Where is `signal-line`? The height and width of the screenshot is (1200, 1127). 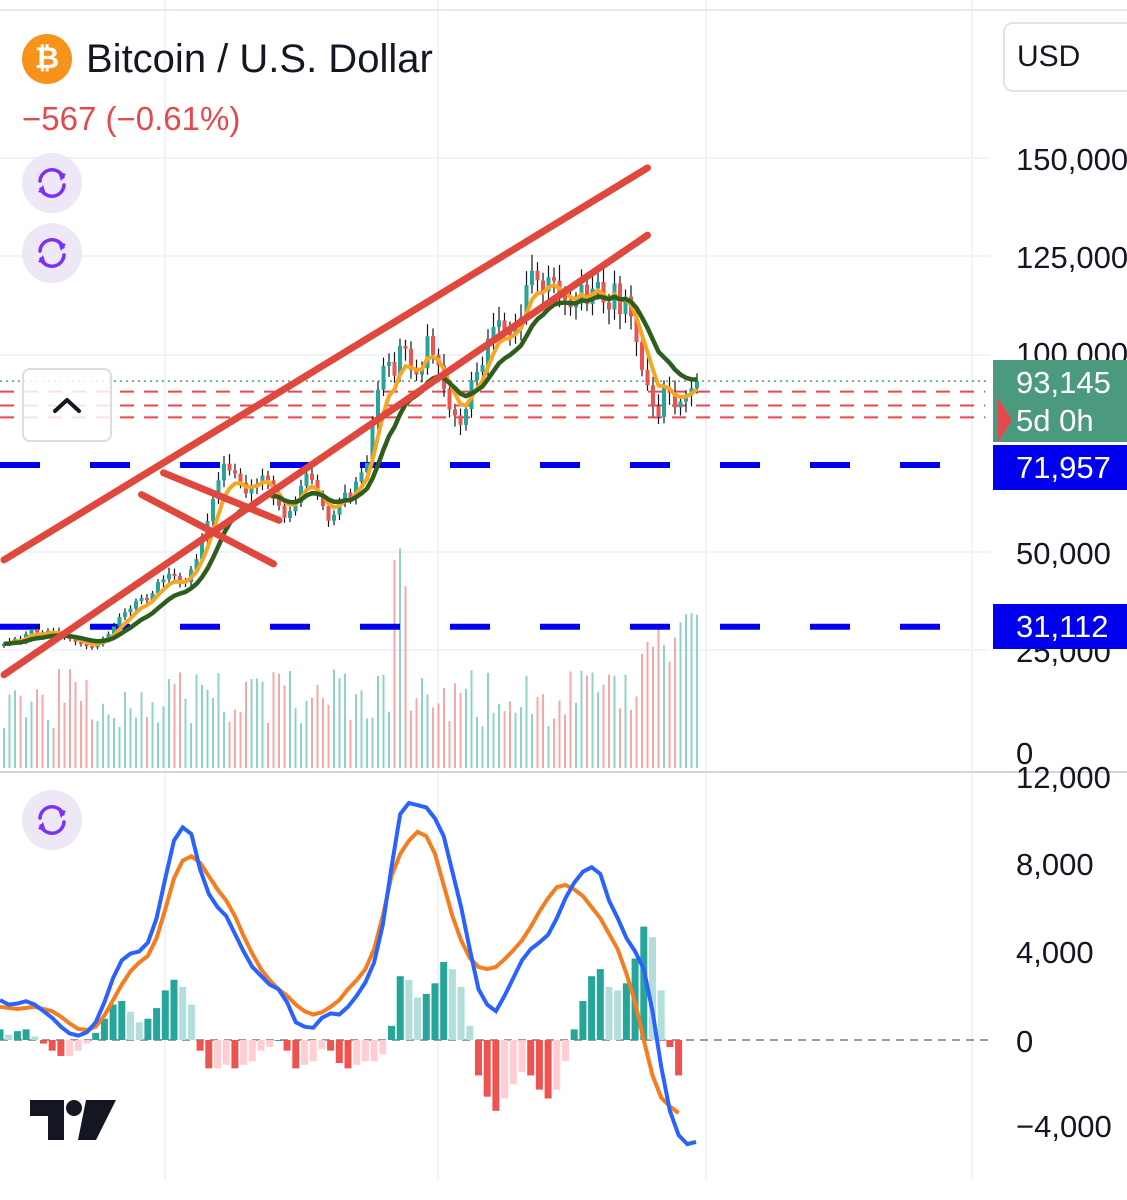 signal-line is located at coordinates (340, 972).